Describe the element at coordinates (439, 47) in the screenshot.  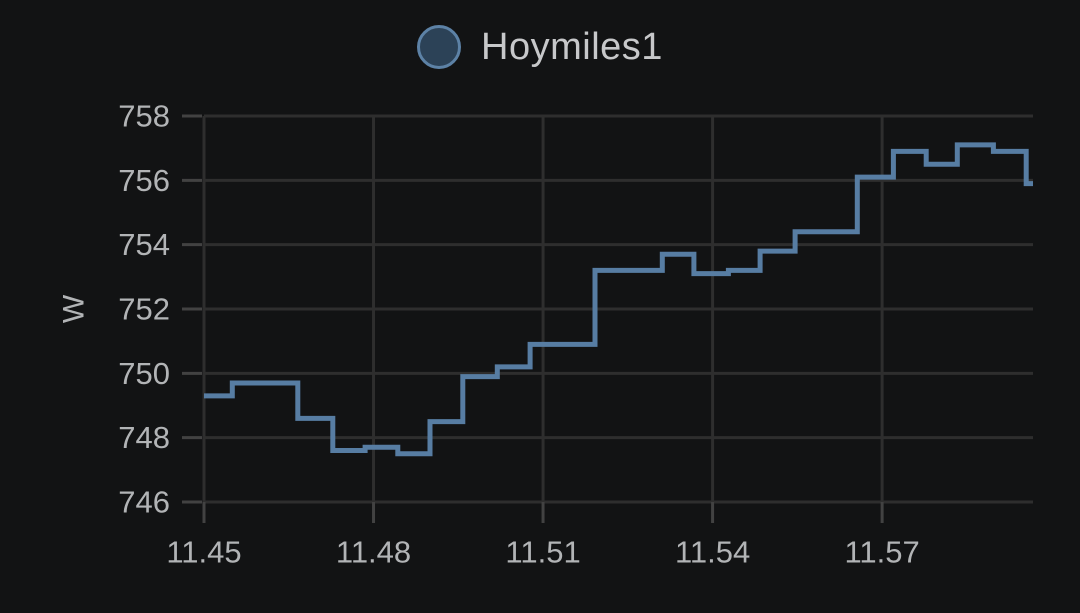
I see `legend-series-dot-icon` at that location.